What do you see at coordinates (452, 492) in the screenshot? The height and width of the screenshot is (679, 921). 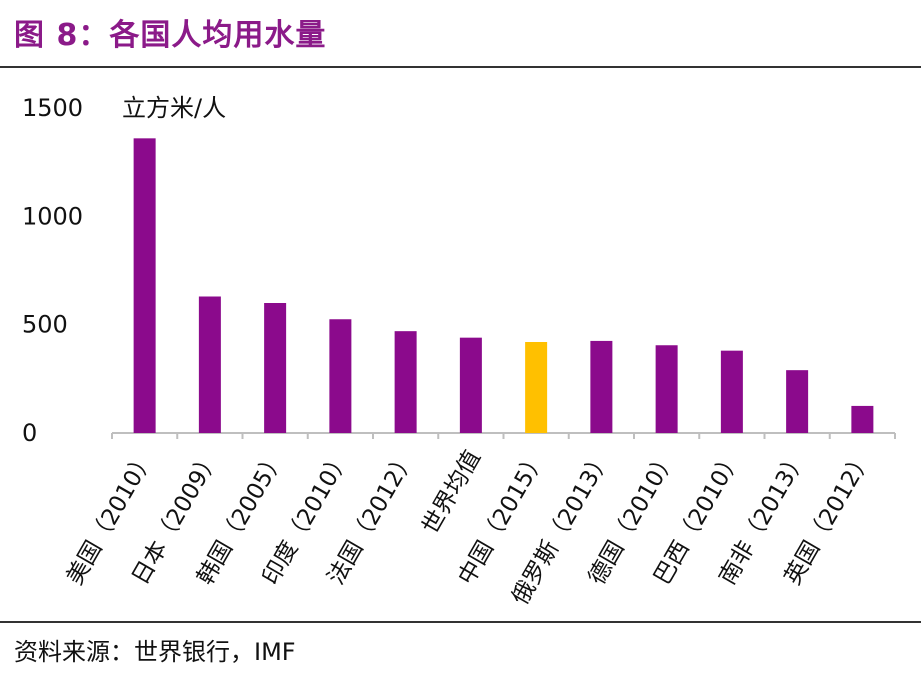 I see `category-label: 世界均值` at bounding box center [452, 492].